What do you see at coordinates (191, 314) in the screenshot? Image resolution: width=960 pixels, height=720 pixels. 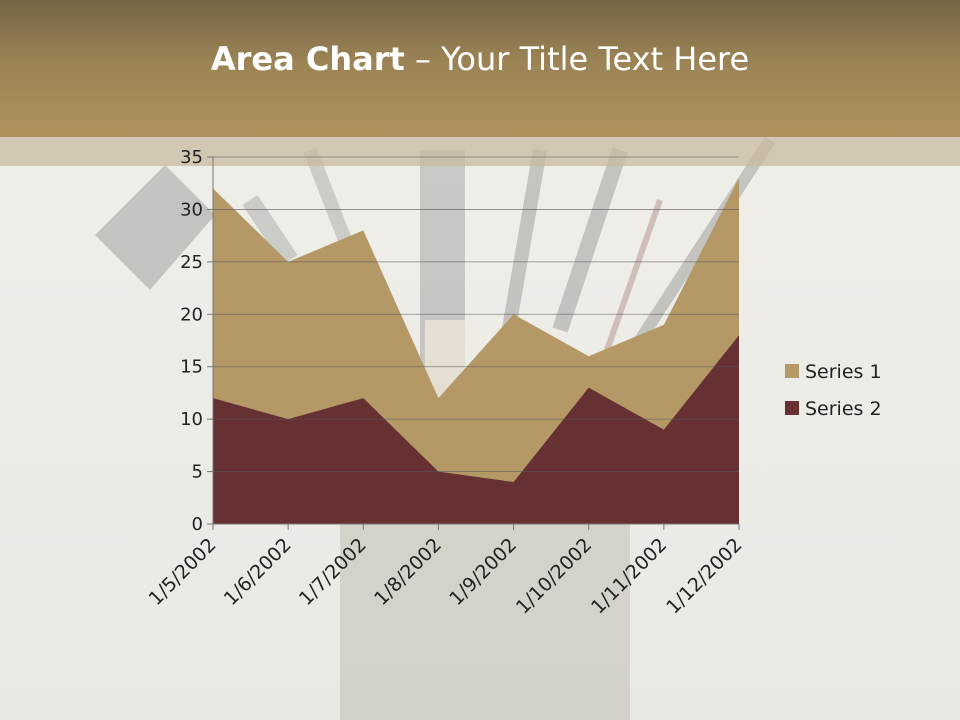 I see `y-tick-label: 20` at bounding box center [191, 314].